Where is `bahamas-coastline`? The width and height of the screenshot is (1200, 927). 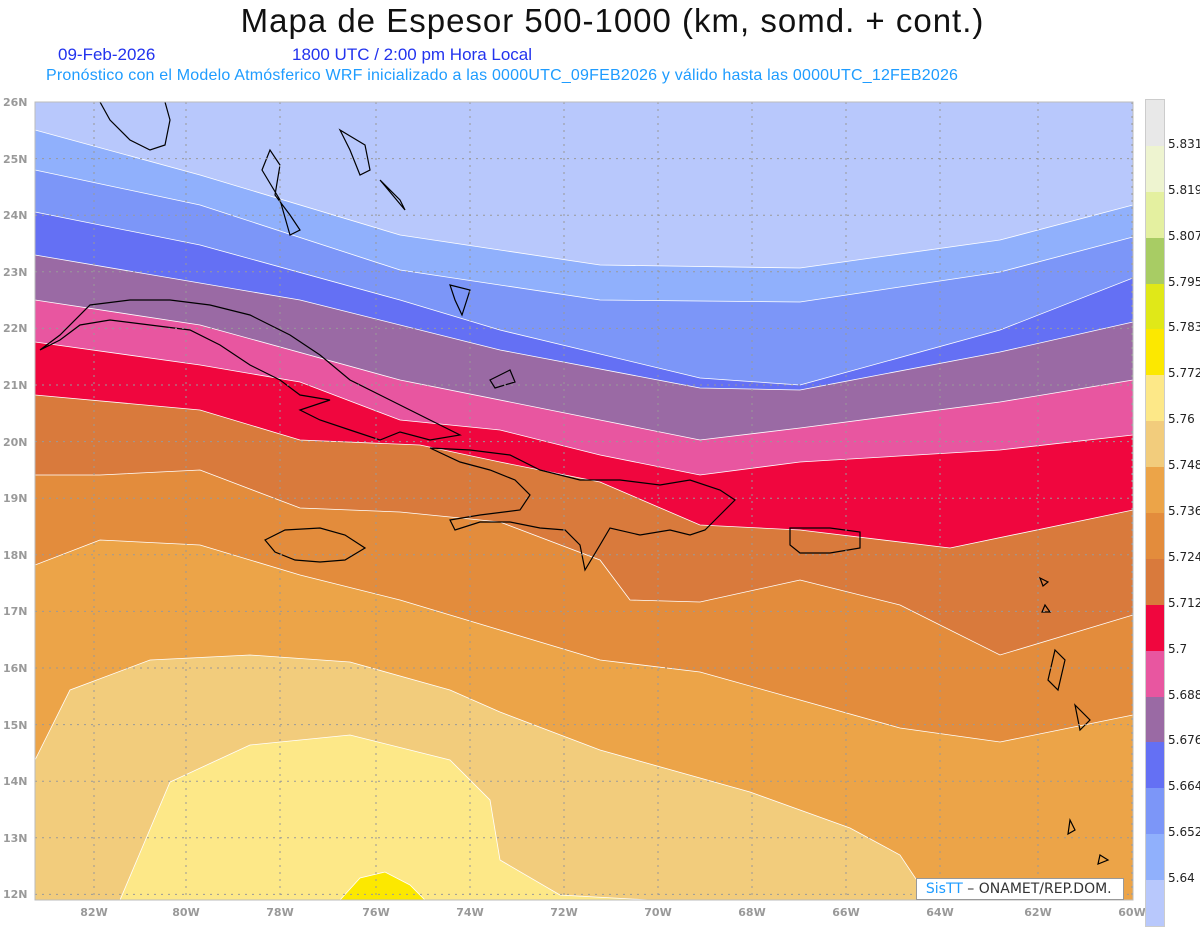 bahamas-coastline is located at coordinates (388, 258).